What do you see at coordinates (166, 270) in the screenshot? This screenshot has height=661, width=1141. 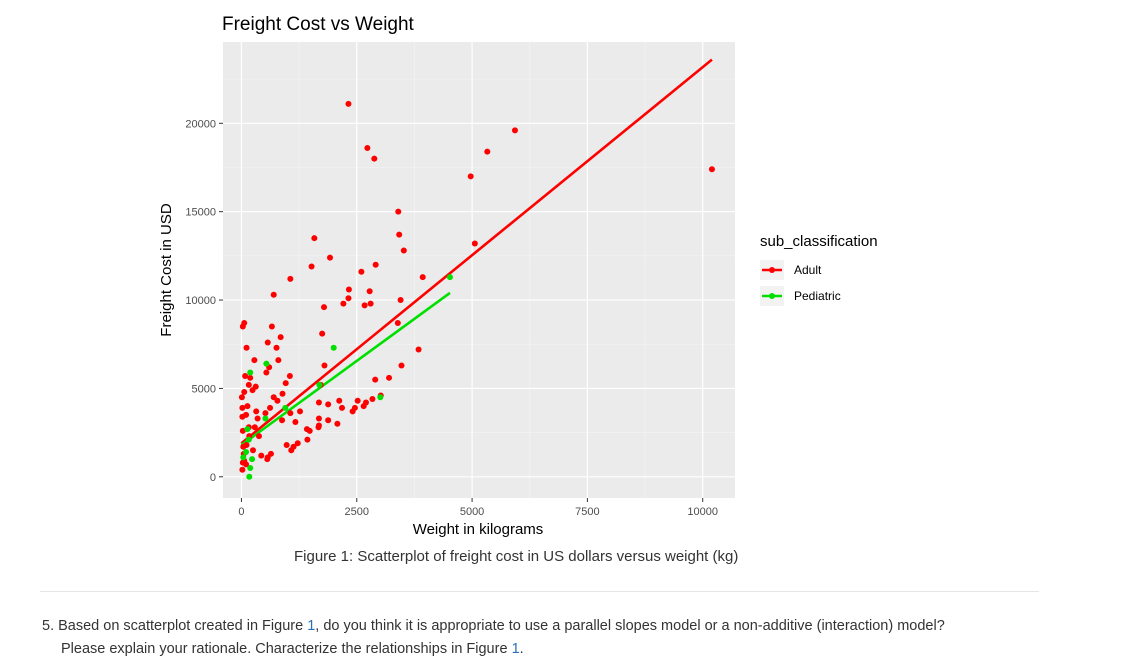 I see `y-axis-label: Freight Cost in USD` at bounding box center [166, 270].